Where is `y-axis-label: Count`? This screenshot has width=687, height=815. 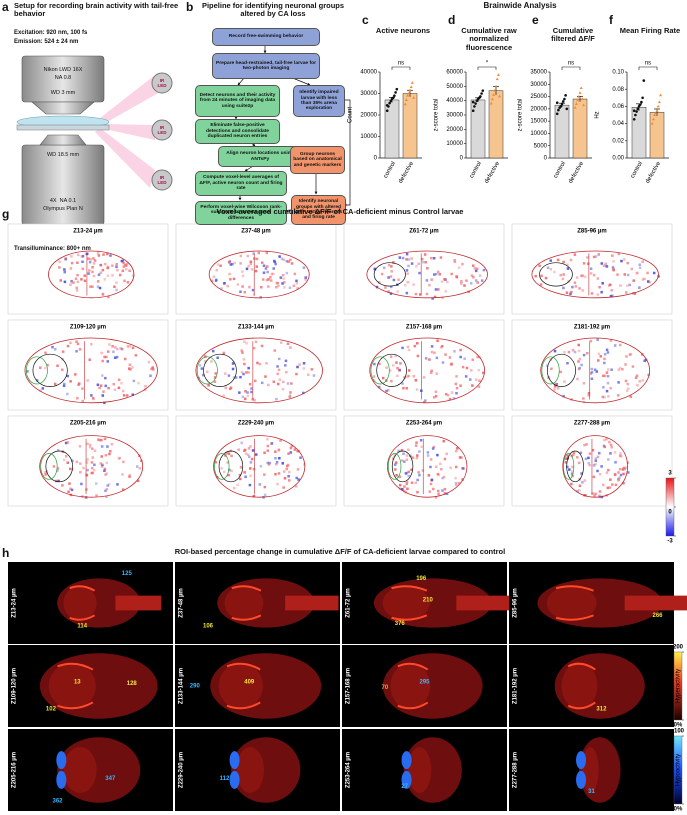 y-axis-label: Count is located at coordinates (351, 115).